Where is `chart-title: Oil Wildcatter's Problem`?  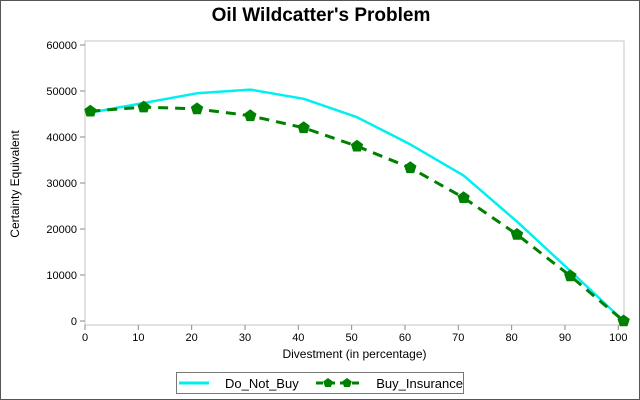
chart-title: Oil Wildcatter's Problem is located at coordinates (321, 15).